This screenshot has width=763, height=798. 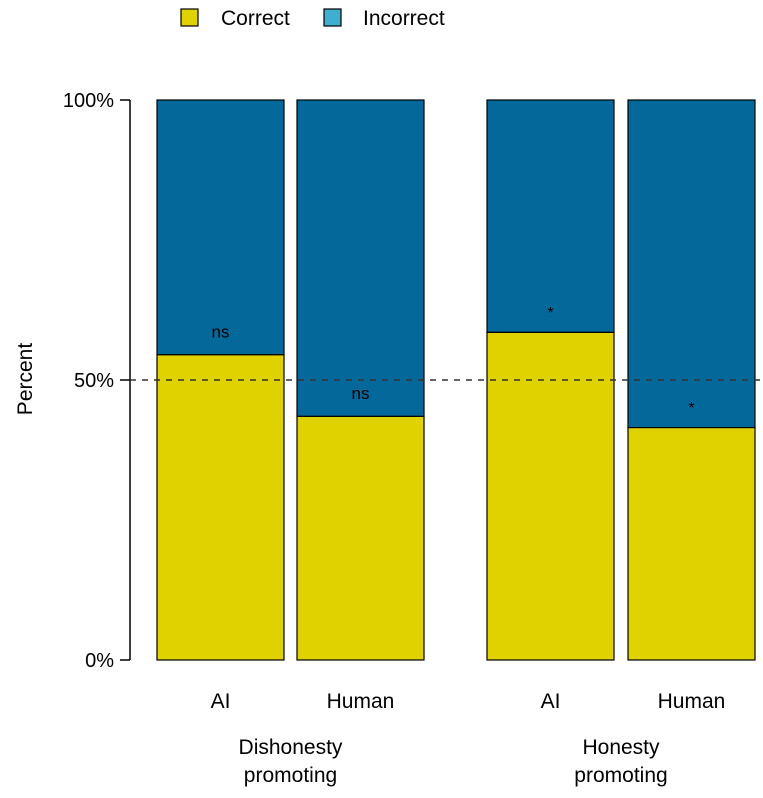 What do you see at coordinates (404, 18) in the screenshot?
I see `legend-label-incorrect: Incorrect` at bounding box center [404, 18].